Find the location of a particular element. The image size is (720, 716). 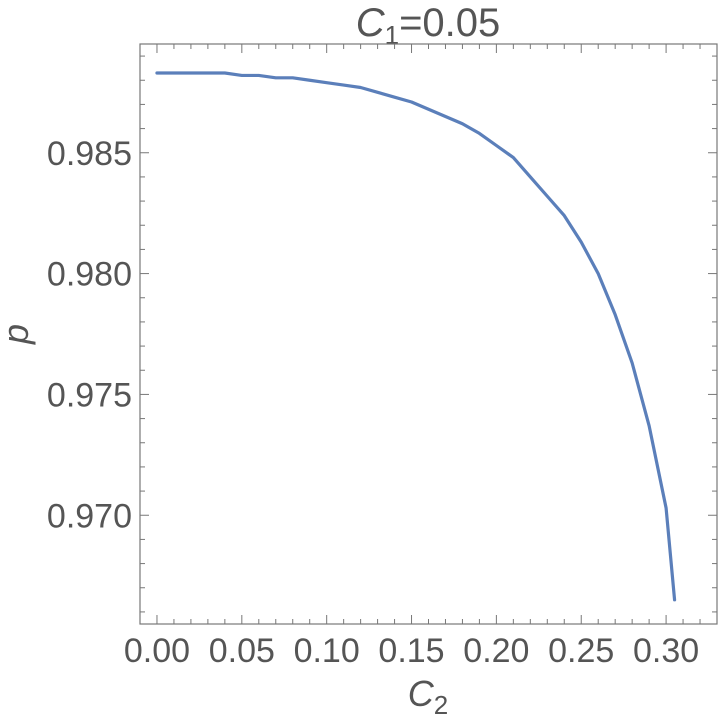

x-tick-label: 0.25 is located at coordinates (581, 651).